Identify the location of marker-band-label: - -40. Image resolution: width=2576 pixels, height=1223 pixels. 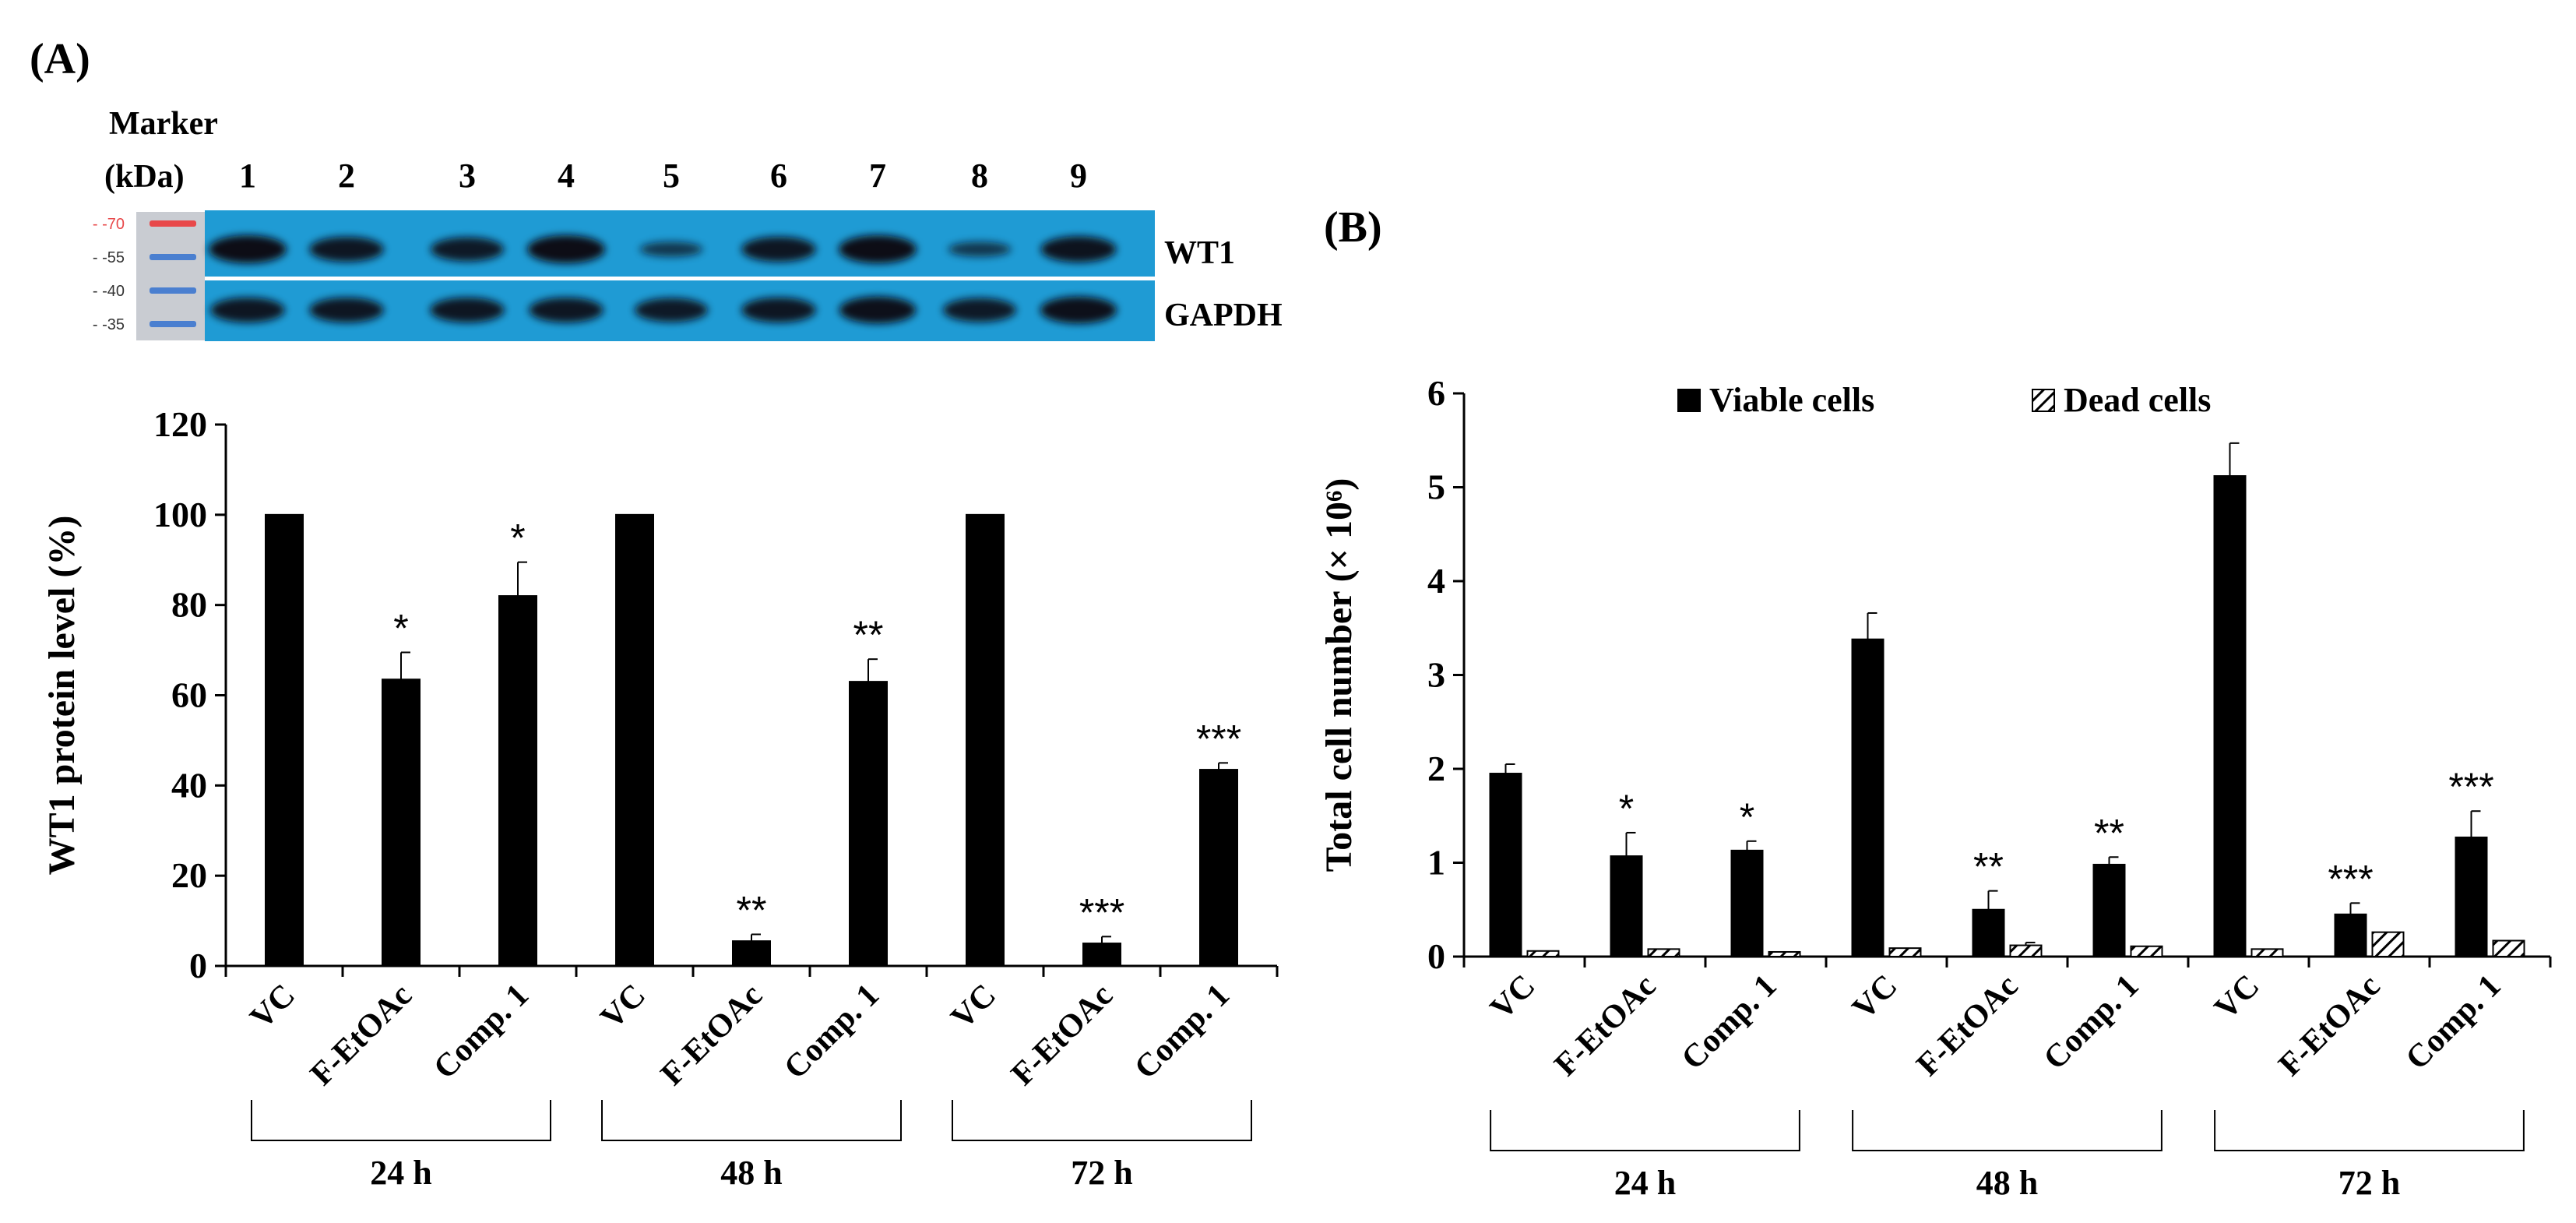
(109, 292).